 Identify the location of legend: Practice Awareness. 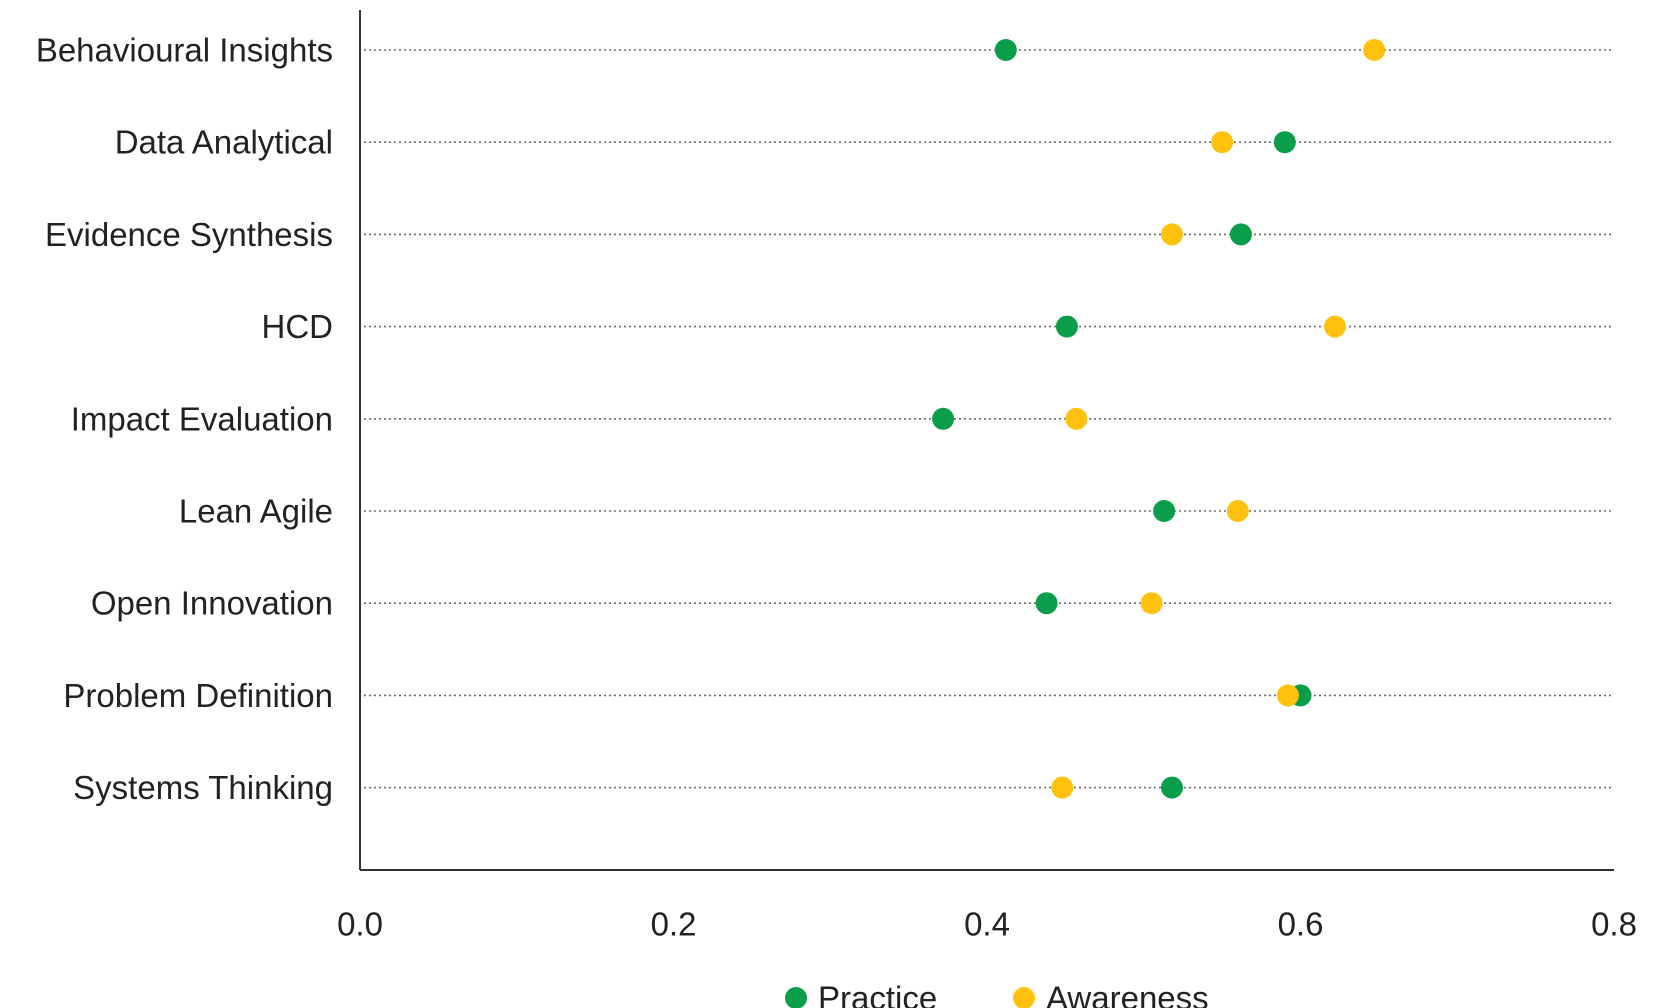
(997, 994).